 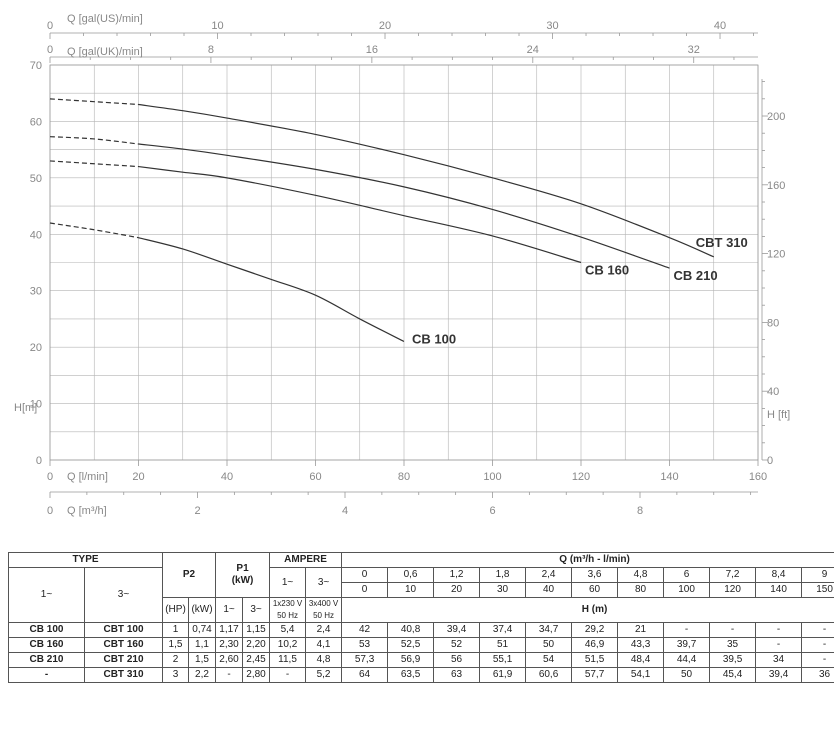 I want to click on q-lmin-cell: 120, so click(x=733, y=590).